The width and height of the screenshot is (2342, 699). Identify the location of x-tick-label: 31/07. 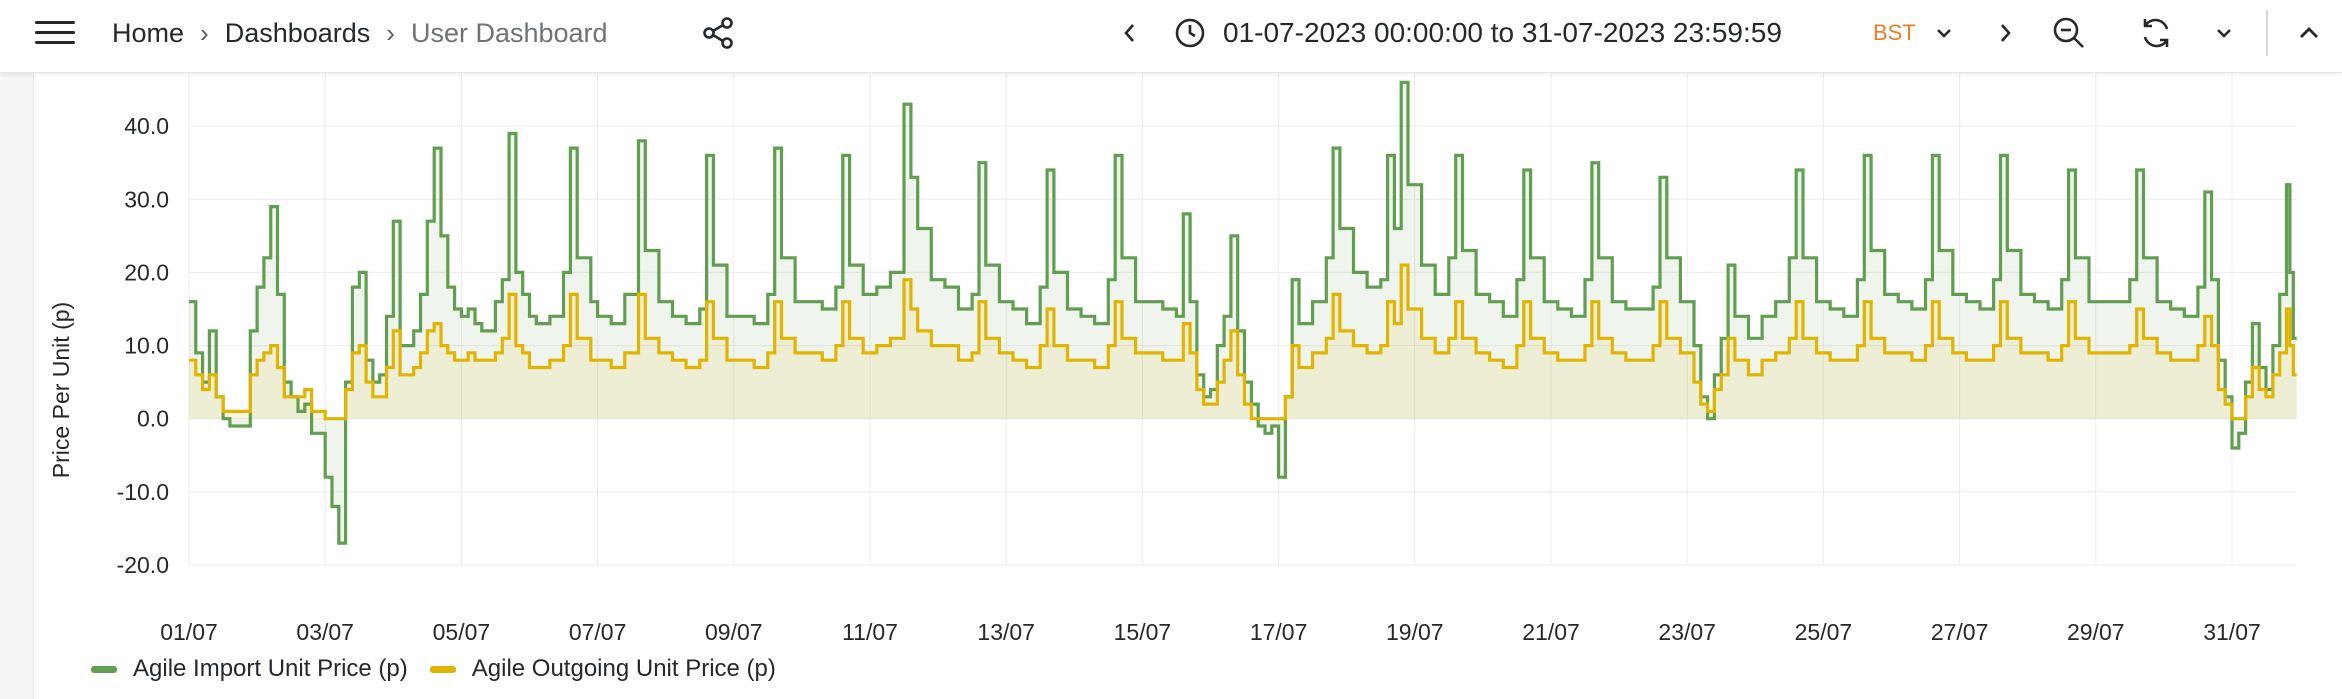
(2232, 632).